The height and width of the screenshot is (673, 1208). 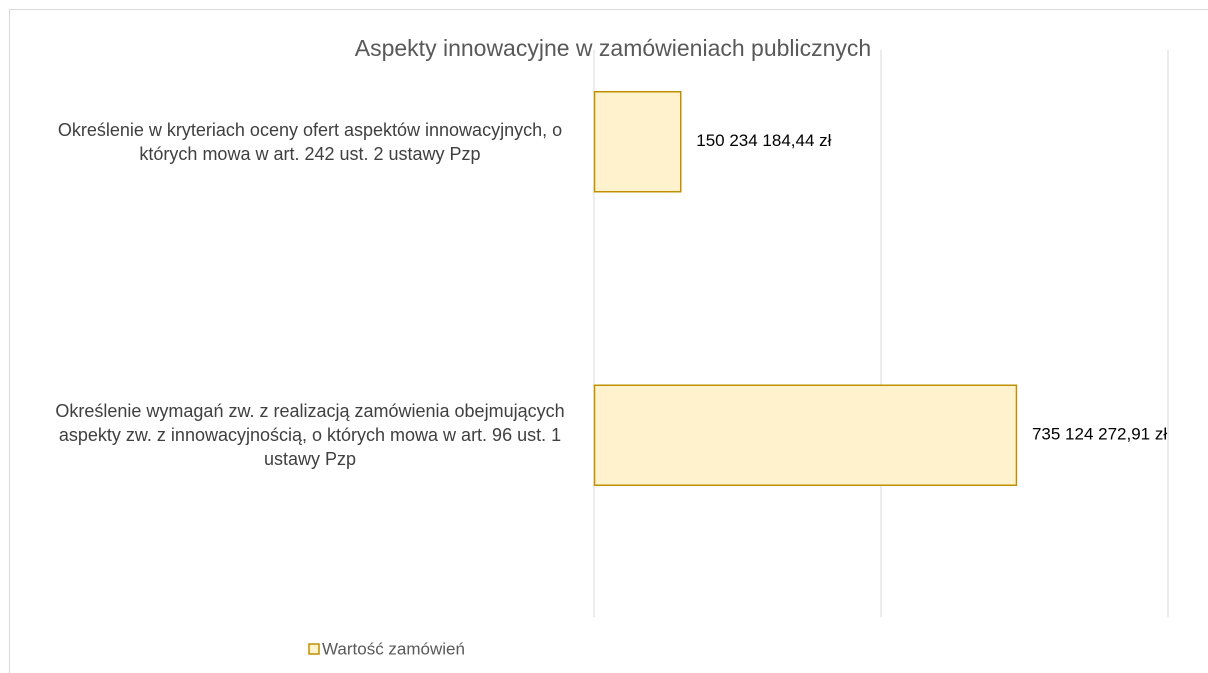 What do you see at coordinates (314, 649) in the screenshot?
I see `legend-swatch` at bounding box center [314, 649].